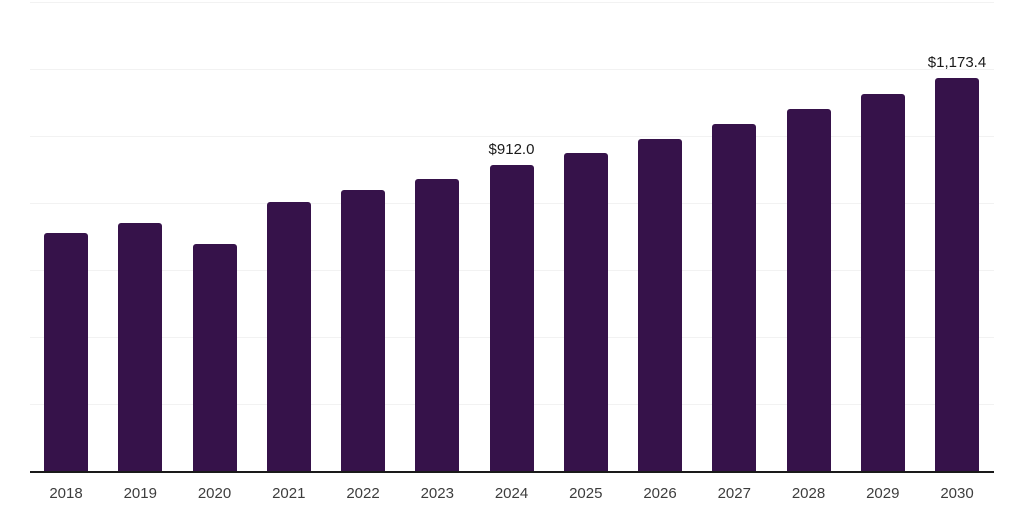 The width and height of the screenshot is (1024, 512). Describe the element at coordinates (140, 493) in the screenshot. I see `x-tick-2019: 2019` at that location.